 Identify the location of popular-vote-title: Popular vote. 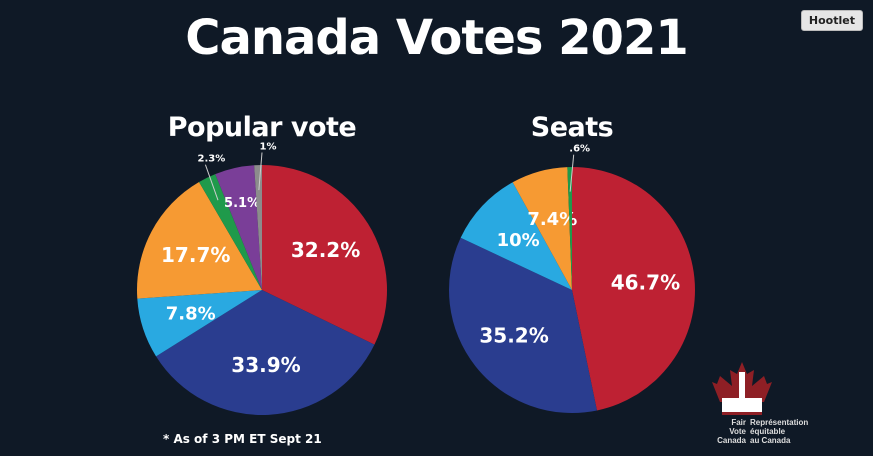
(262, 127).